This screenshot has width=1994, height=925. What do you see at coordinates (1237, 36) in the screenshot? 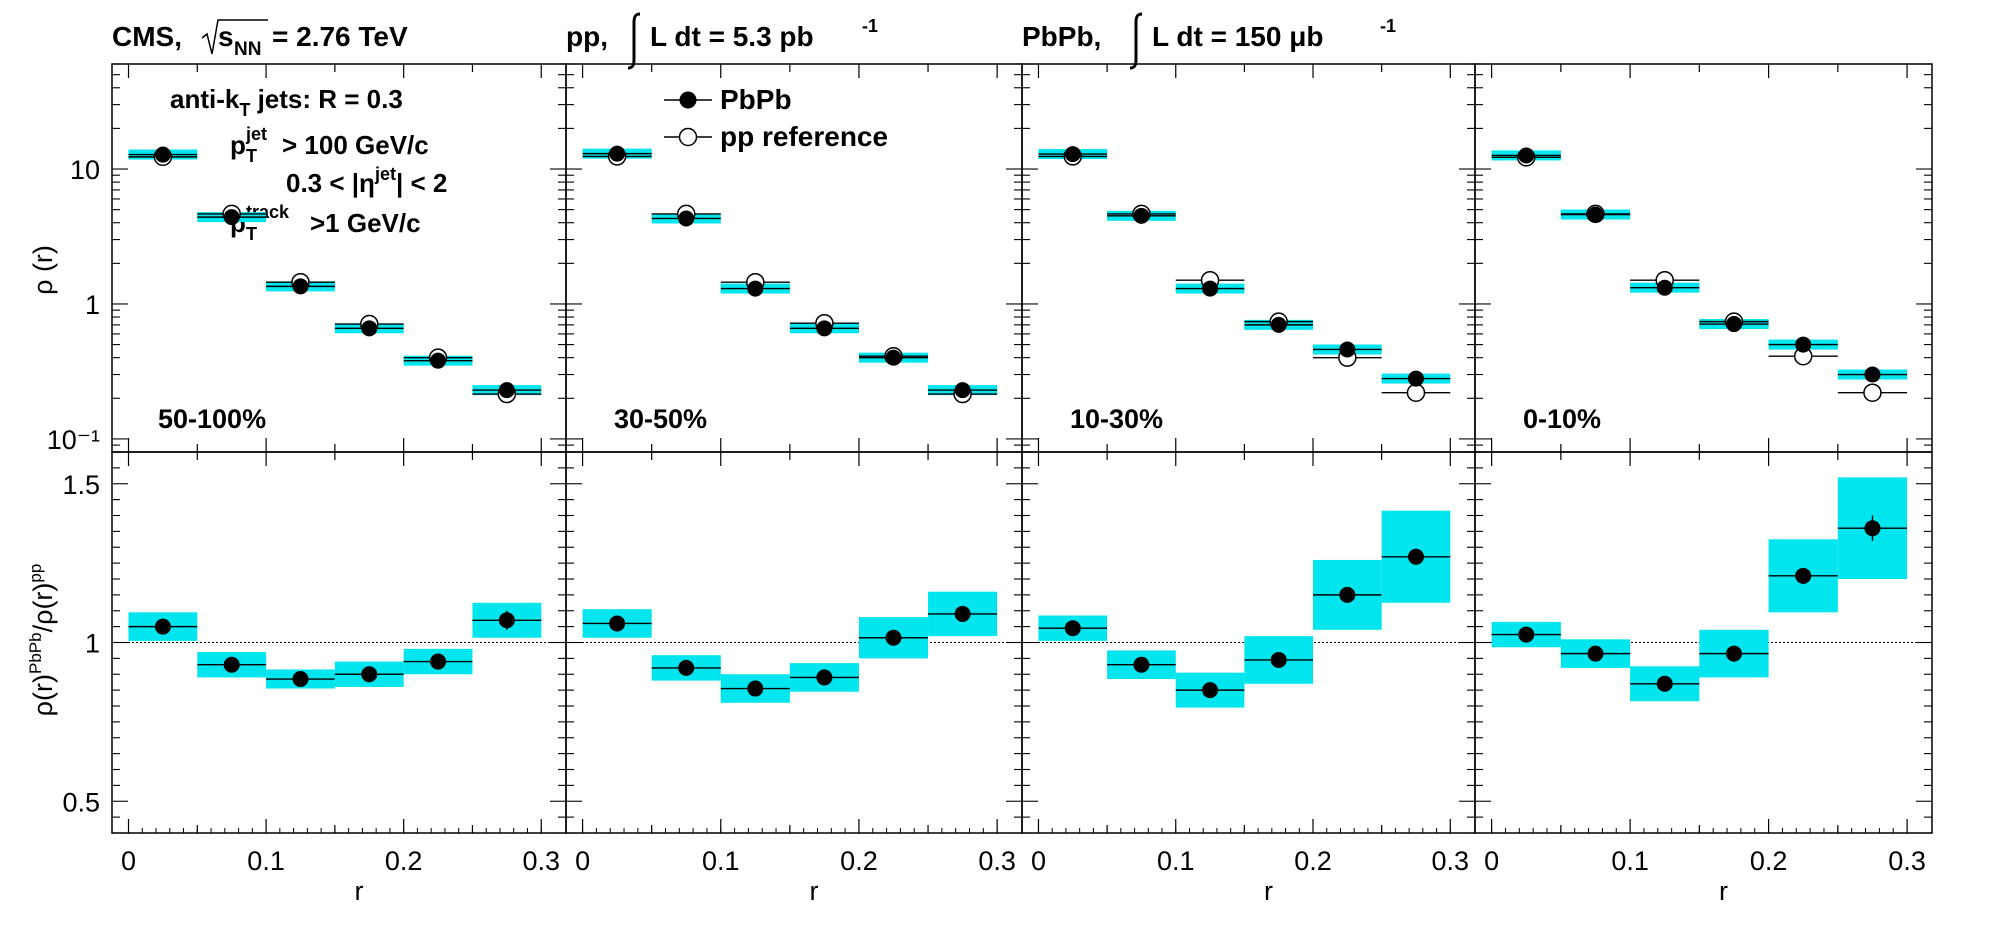
I see `header-pbpb-lumi: L dt = 150 μb` at bounding box center [1237, 36].